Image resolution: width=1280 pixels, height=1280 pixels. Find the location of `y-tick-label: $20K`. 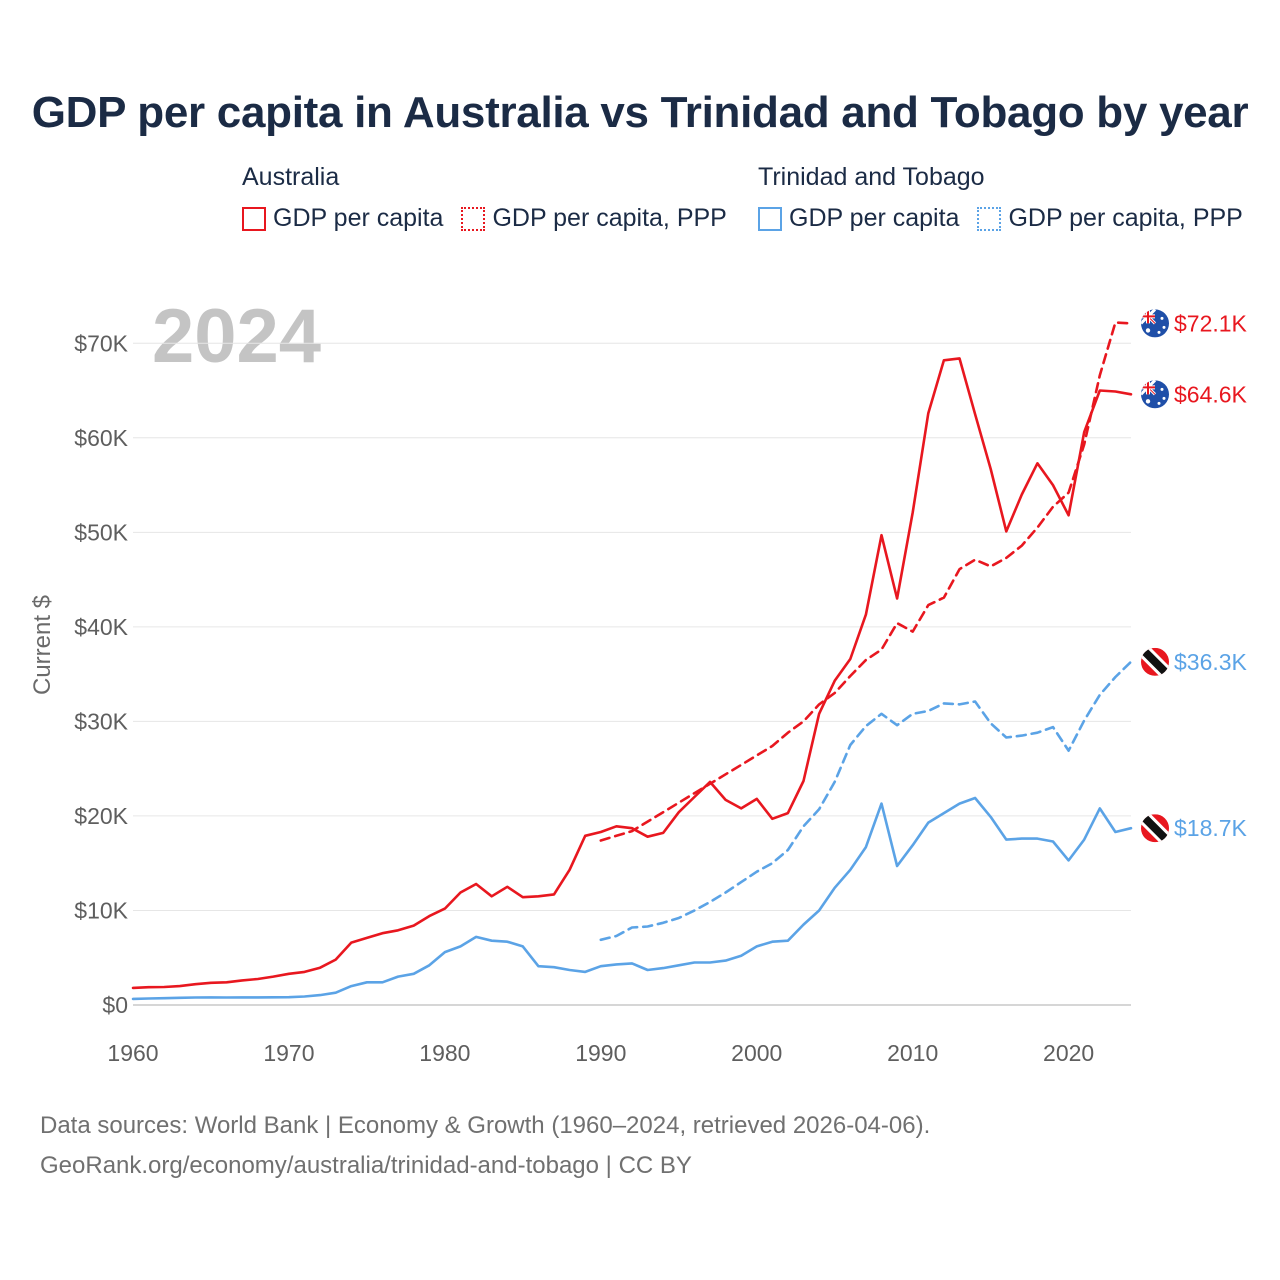

y-tick-label: $20K is located at coordinates (101, 816).